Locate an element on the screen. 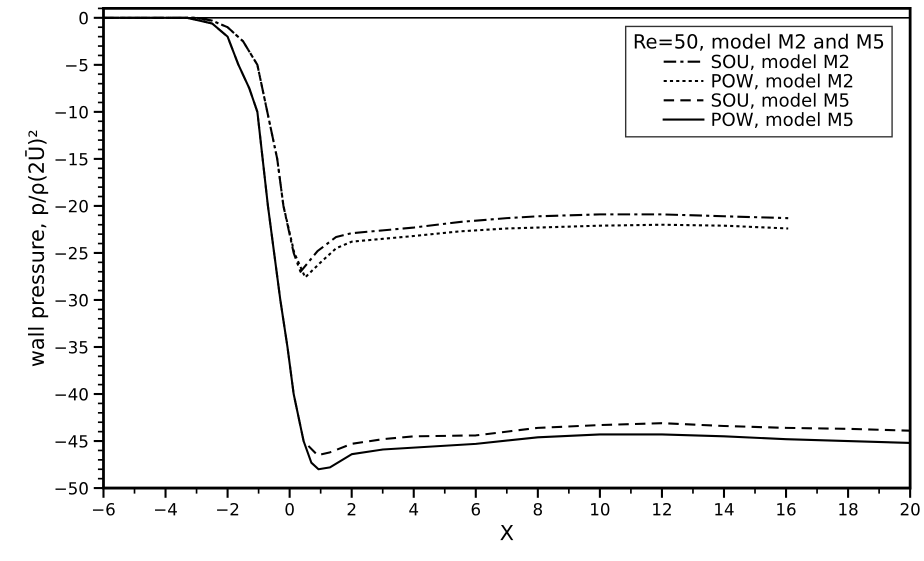 Image resolution: width=924 pixels, height=561 pixels. x-tick-label: −2 is located at coordinates (227, 509).